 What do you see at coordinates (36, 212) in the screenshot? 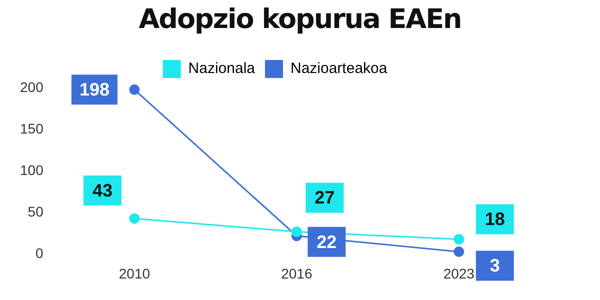
I see `y-tick-label: 50` at bounding box center [36, 212].